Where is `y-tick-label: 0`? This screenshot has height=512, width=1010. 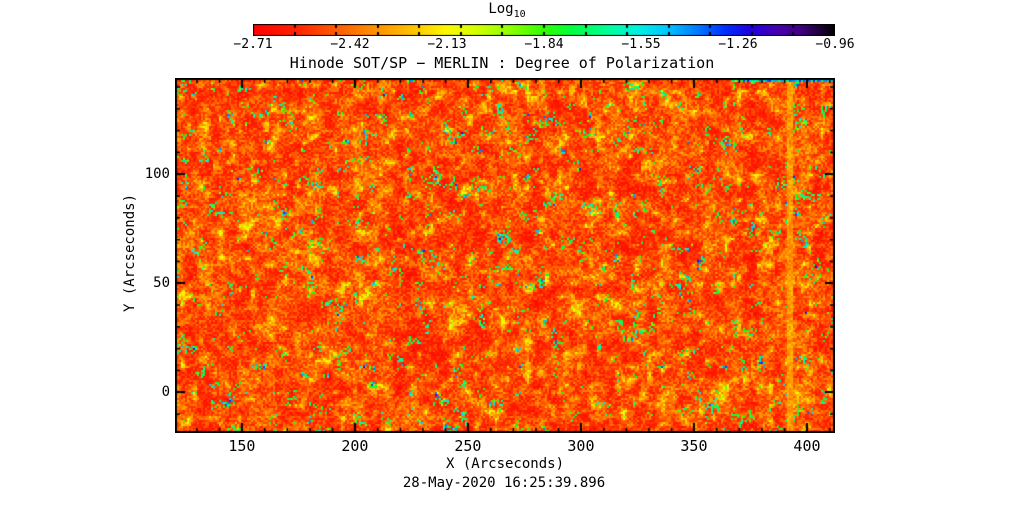
y-tick-label: 0 is located at coordinates (165, 392).